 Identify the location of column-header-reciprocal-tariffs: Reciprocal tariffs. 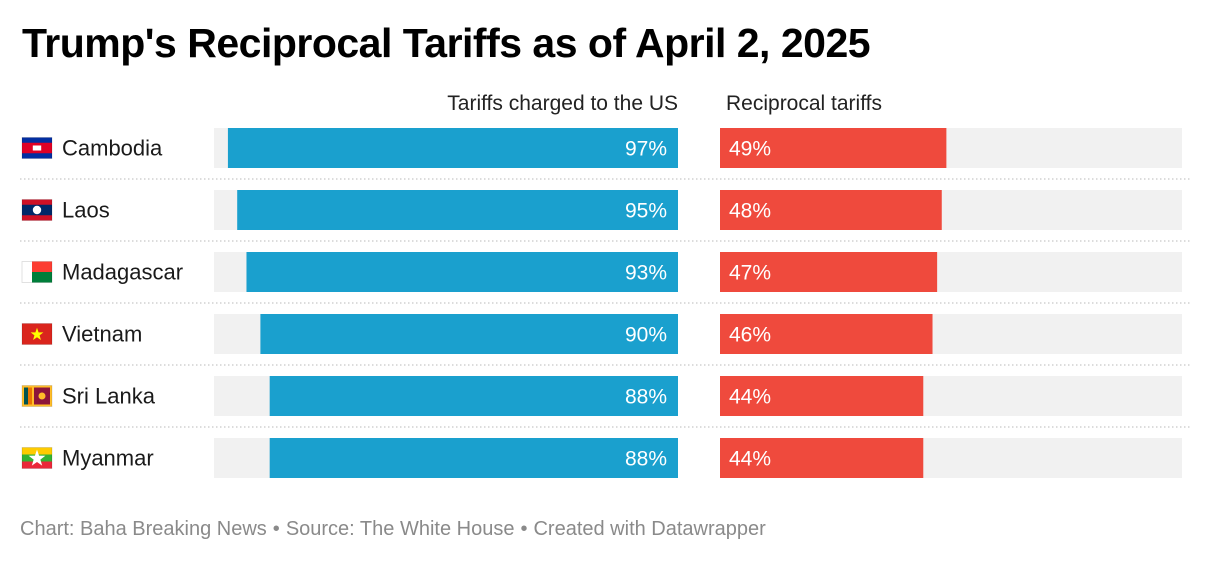
(804, 103).